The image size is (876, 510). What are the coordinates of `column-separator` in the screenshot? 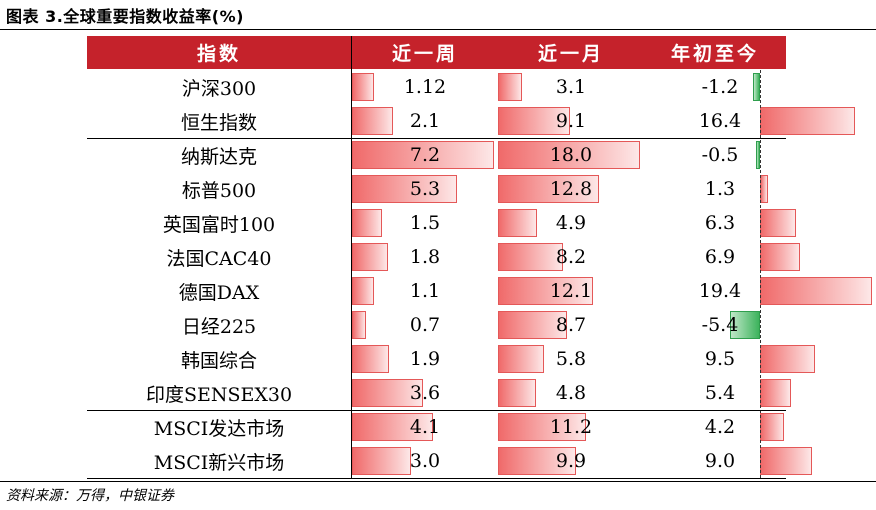 It's located at (351, 257).